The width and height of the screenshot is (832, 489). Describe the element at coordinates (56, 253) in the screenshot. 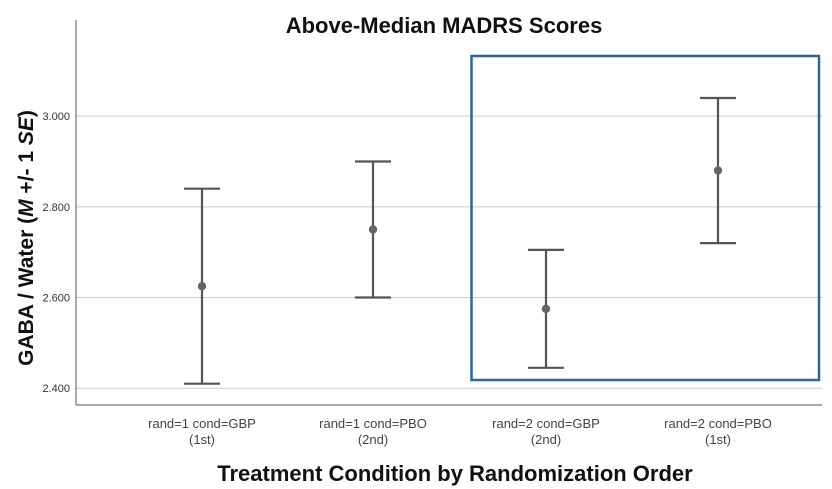

I see `y-tick-labels: 2.400 2.600 2.800 3.000` at that location.